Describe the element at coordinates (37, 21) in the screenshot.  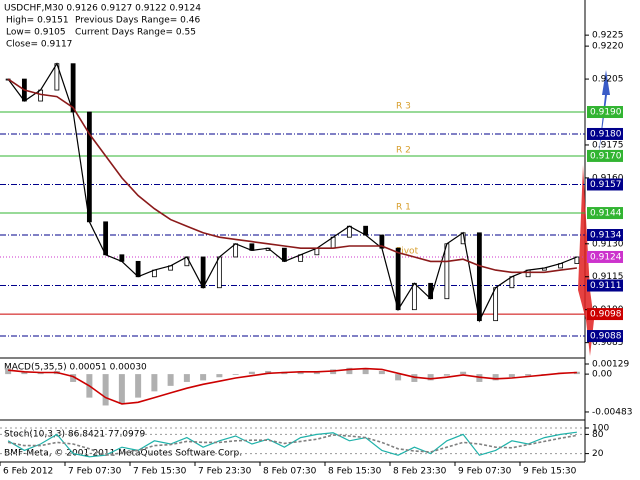
I see `info: High= 0.9151` at that location.